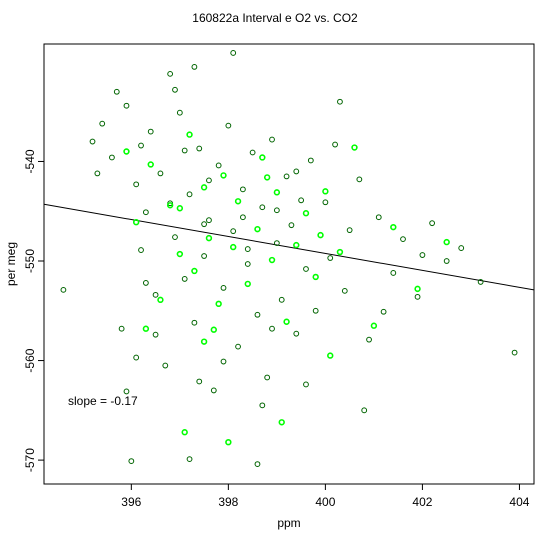 The width and height of the screenshot is (550, 555). I want to click on x-tick-label: 400, so click(325, 502).